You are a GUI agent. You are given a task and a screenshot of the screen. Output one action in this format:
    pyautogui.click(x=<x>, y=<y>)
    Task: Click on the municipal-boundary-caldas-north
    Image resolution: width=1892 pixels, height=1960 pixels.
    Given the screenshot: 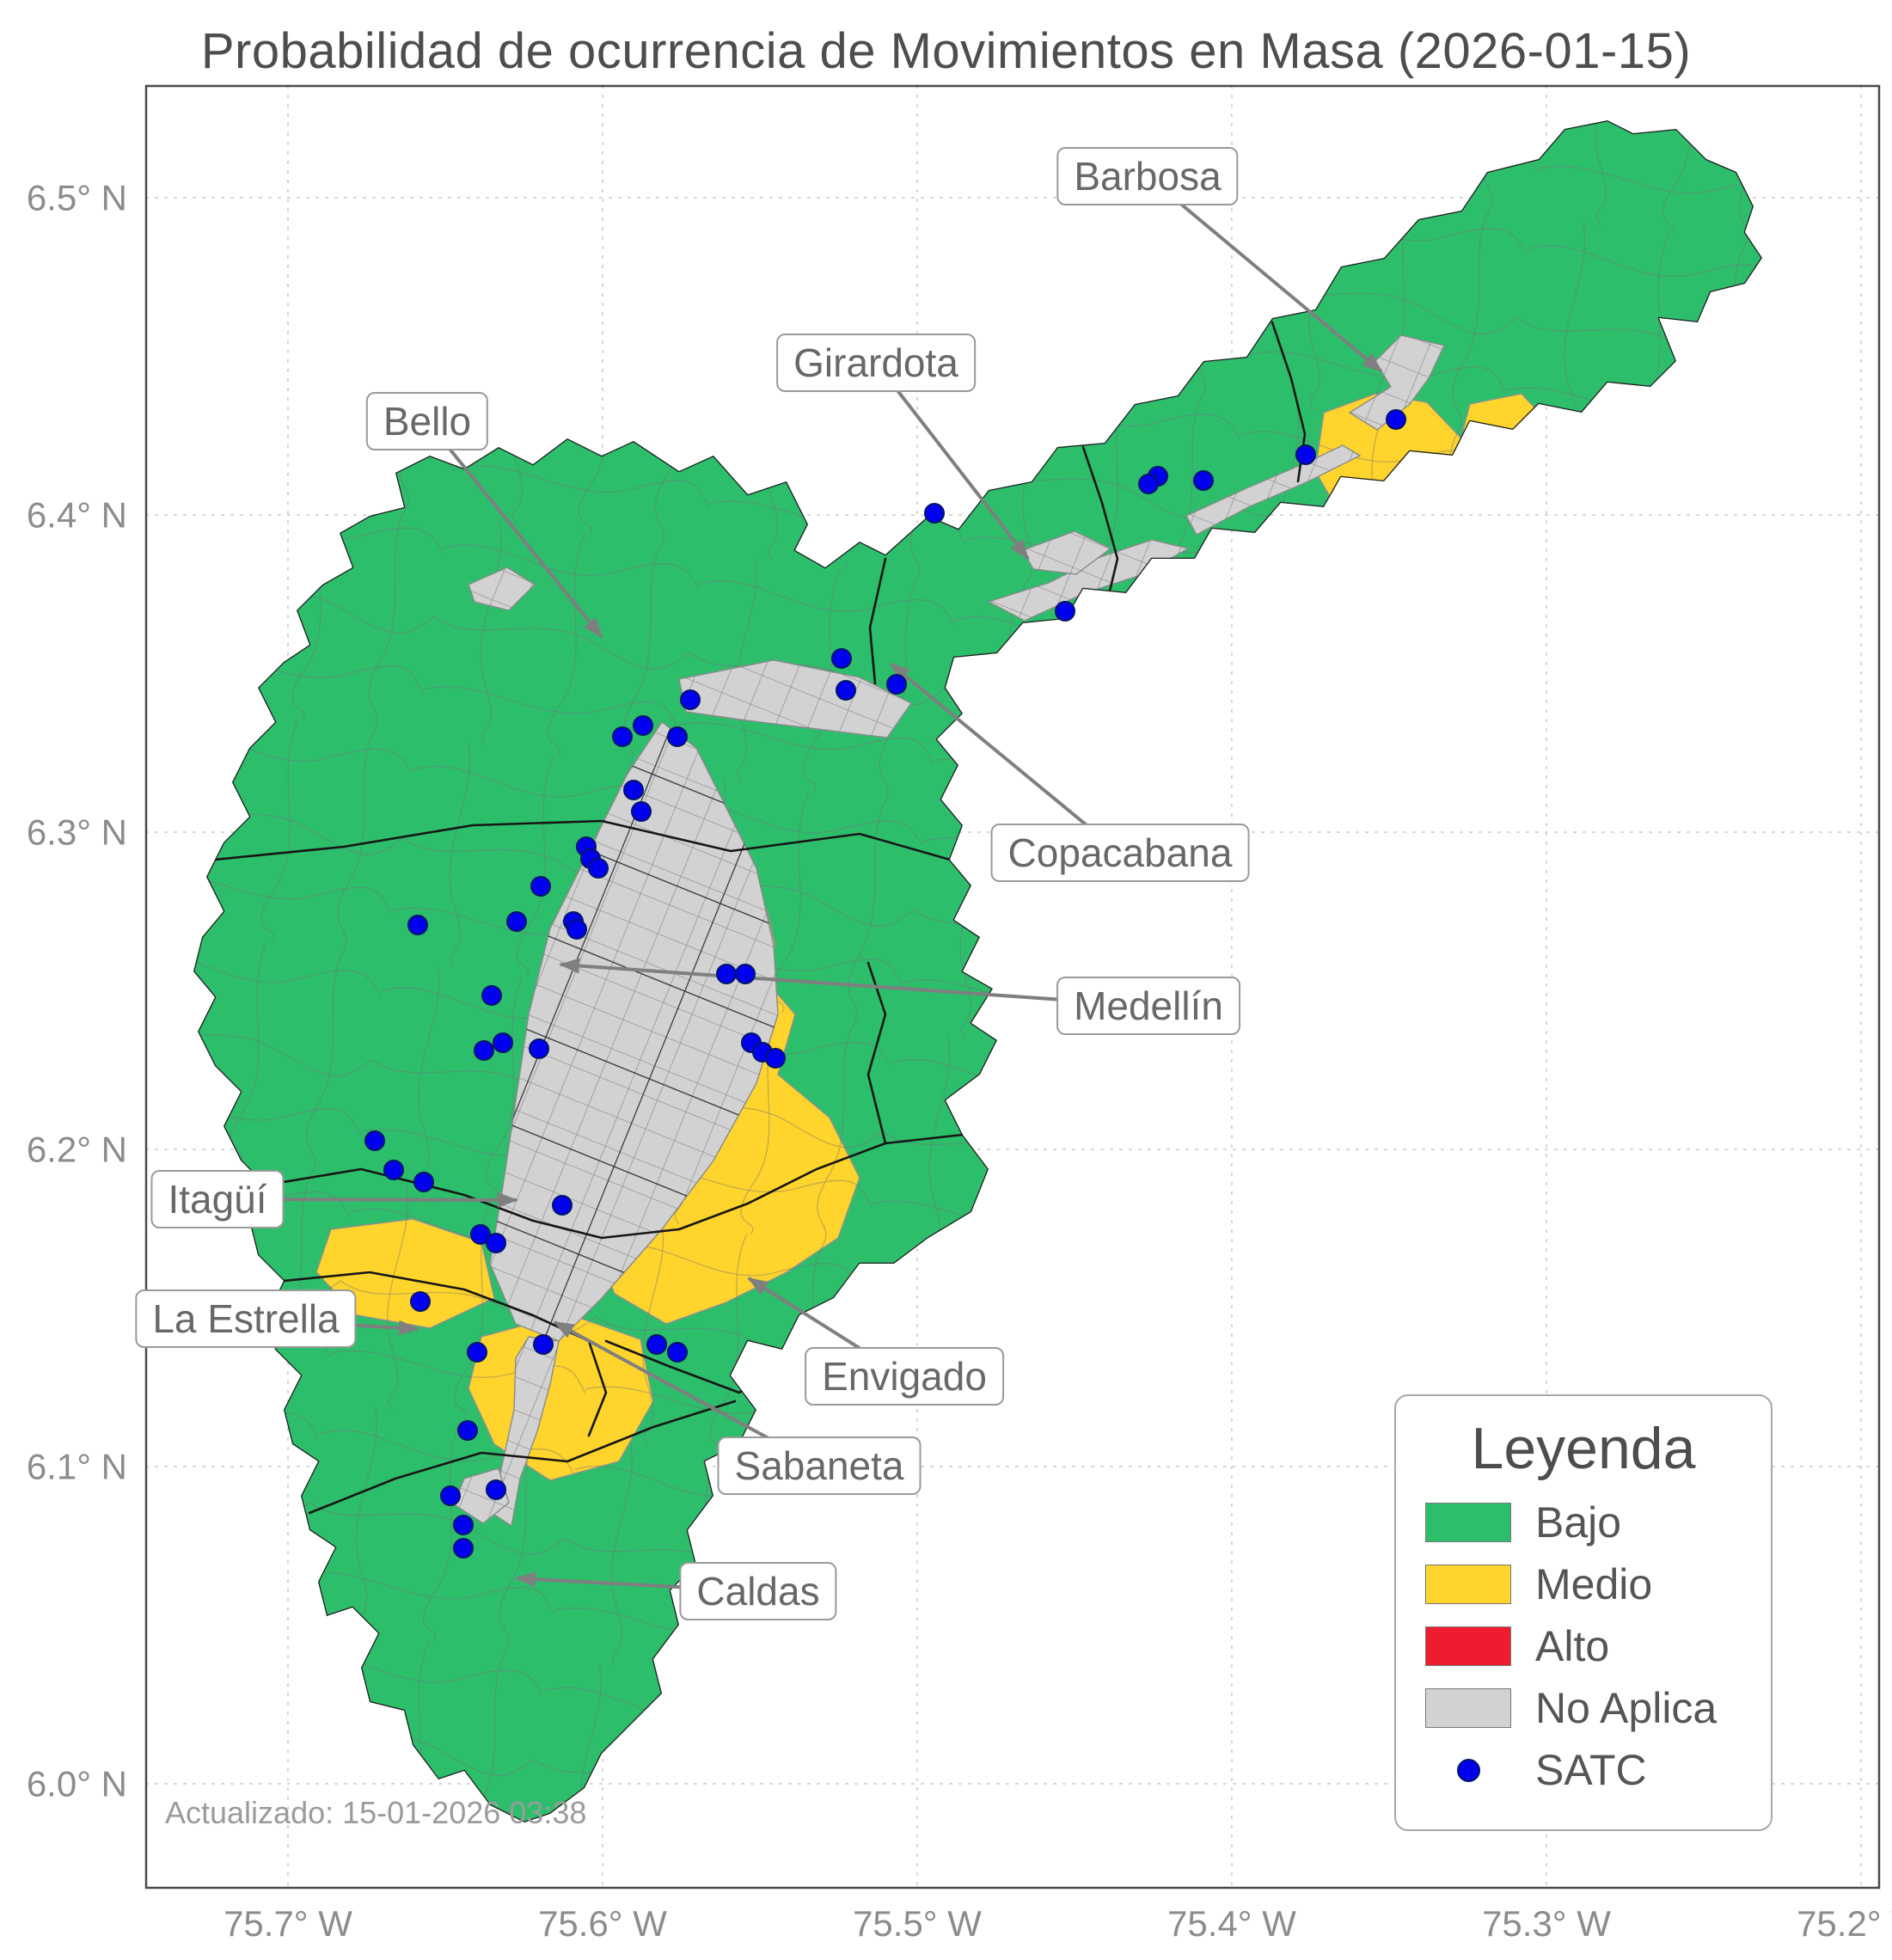 What is the action you would take?
    pyautogui.click(x=522, y=1457)
    